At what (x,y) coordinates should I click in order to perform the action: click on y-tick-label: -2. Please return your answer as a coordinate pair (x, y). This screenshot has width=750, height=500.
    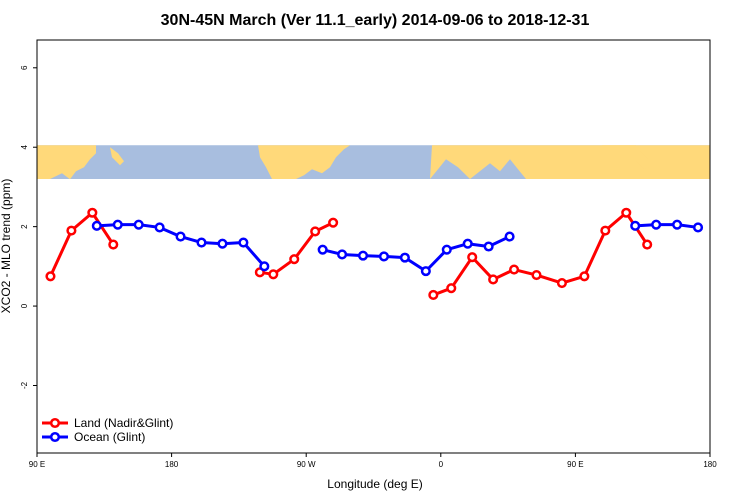
    Looking at the image, I should click on (24, 385).